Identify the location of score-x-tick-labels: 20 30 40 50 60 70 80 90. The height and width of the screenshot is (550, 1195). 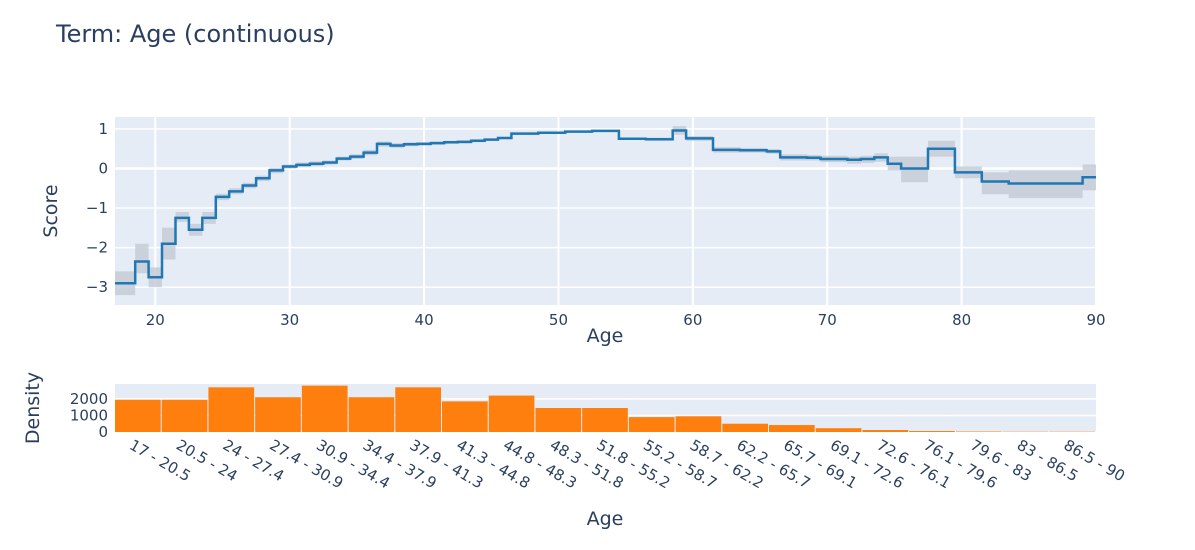
(626, 320).